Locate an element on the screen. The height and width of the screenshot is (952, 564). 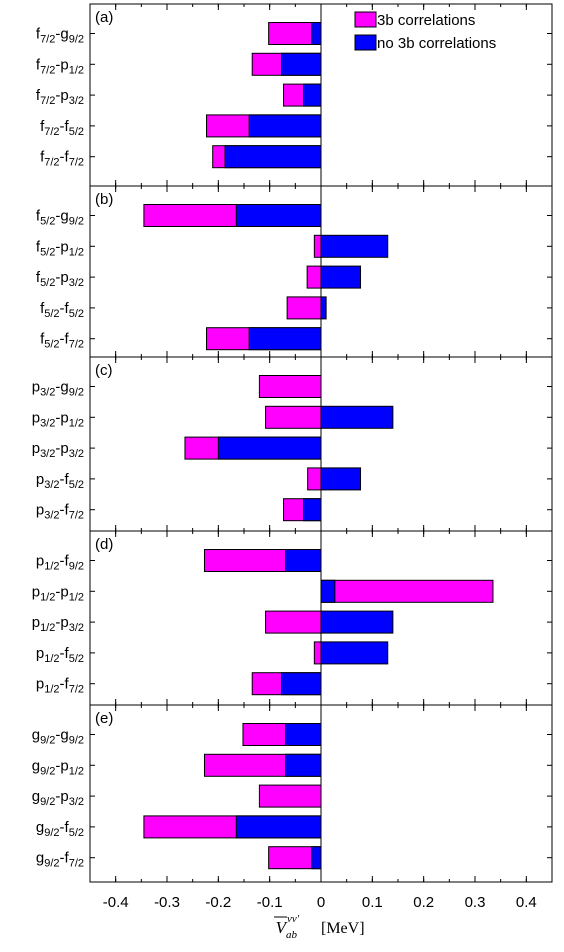
y-tick-label: f7/2-p3/2 is located at coordinates (60, 97).